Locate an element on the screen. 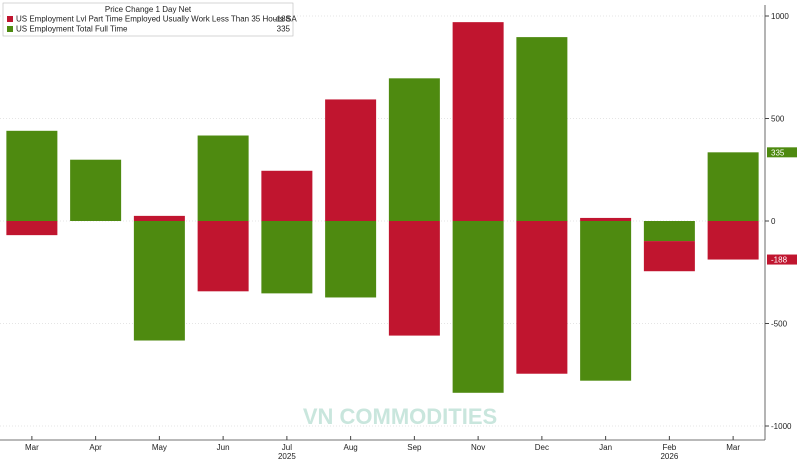 The width and height of the screenshot is (800, 465). last-value-label: 335 is located at coordinates (778, 152).